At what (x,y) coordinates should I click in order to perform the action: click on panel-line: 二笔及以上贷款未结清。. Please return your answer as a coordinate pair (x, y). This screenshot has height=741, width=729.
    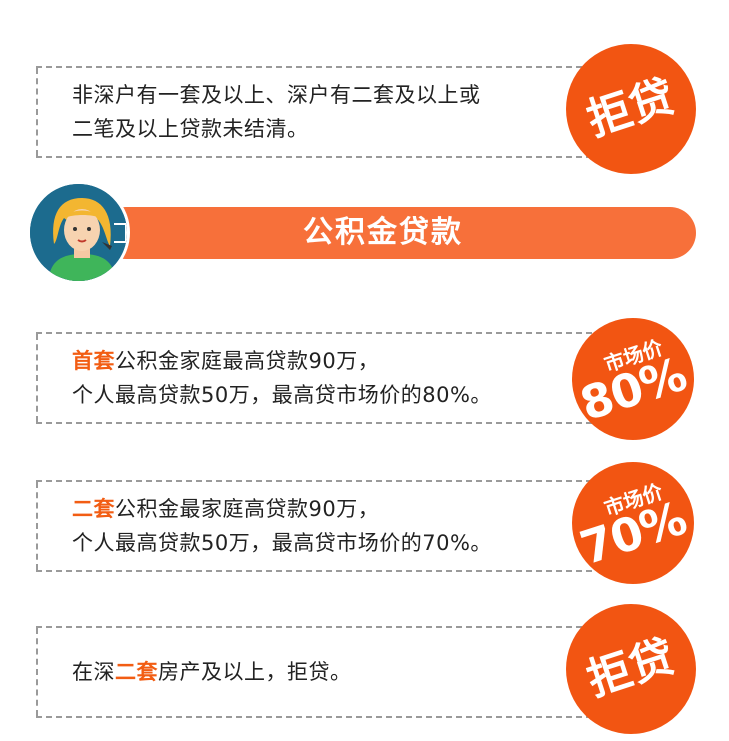
    Looking at the image, I should click on (190, 129).